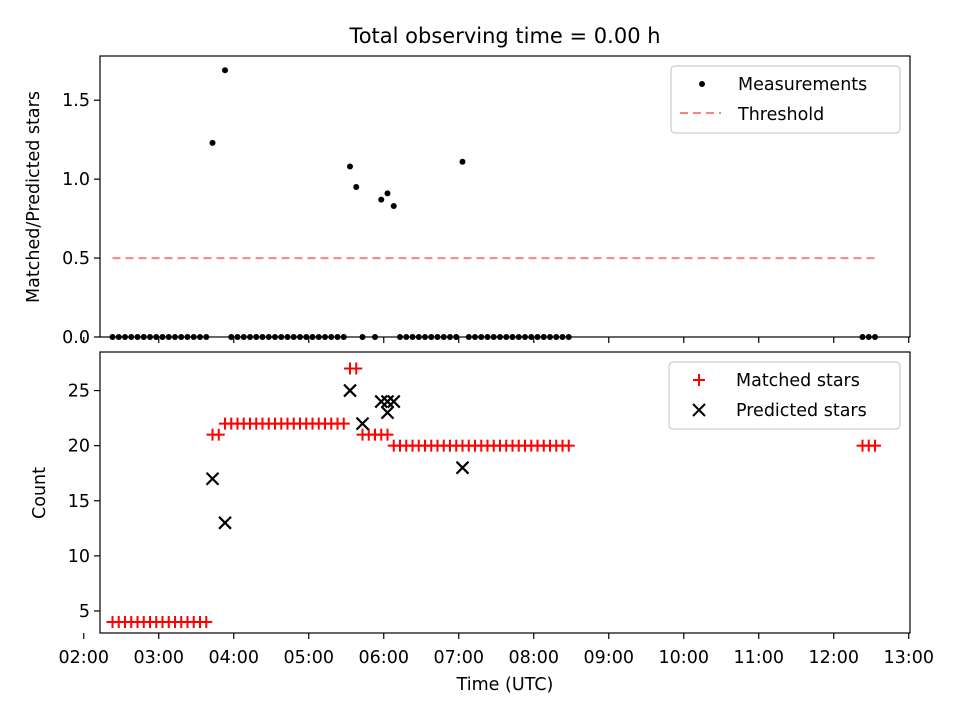 This screenshot has height=720, width=960. Describe the element at coordinates (534, 658) in the screenshot. I see `time-xtick-label: 08:00` at that location.